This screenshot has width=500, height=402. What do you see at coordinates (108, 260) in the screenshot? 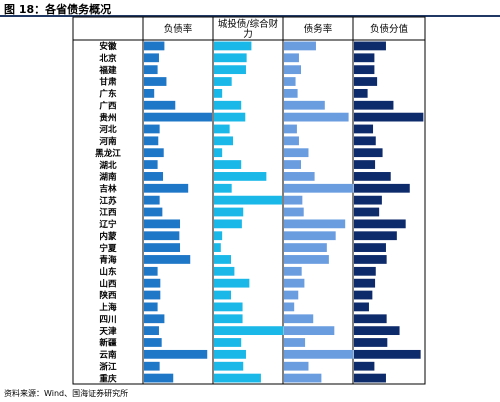
I see `category-label: 青海` at bounding box center [108, 260].